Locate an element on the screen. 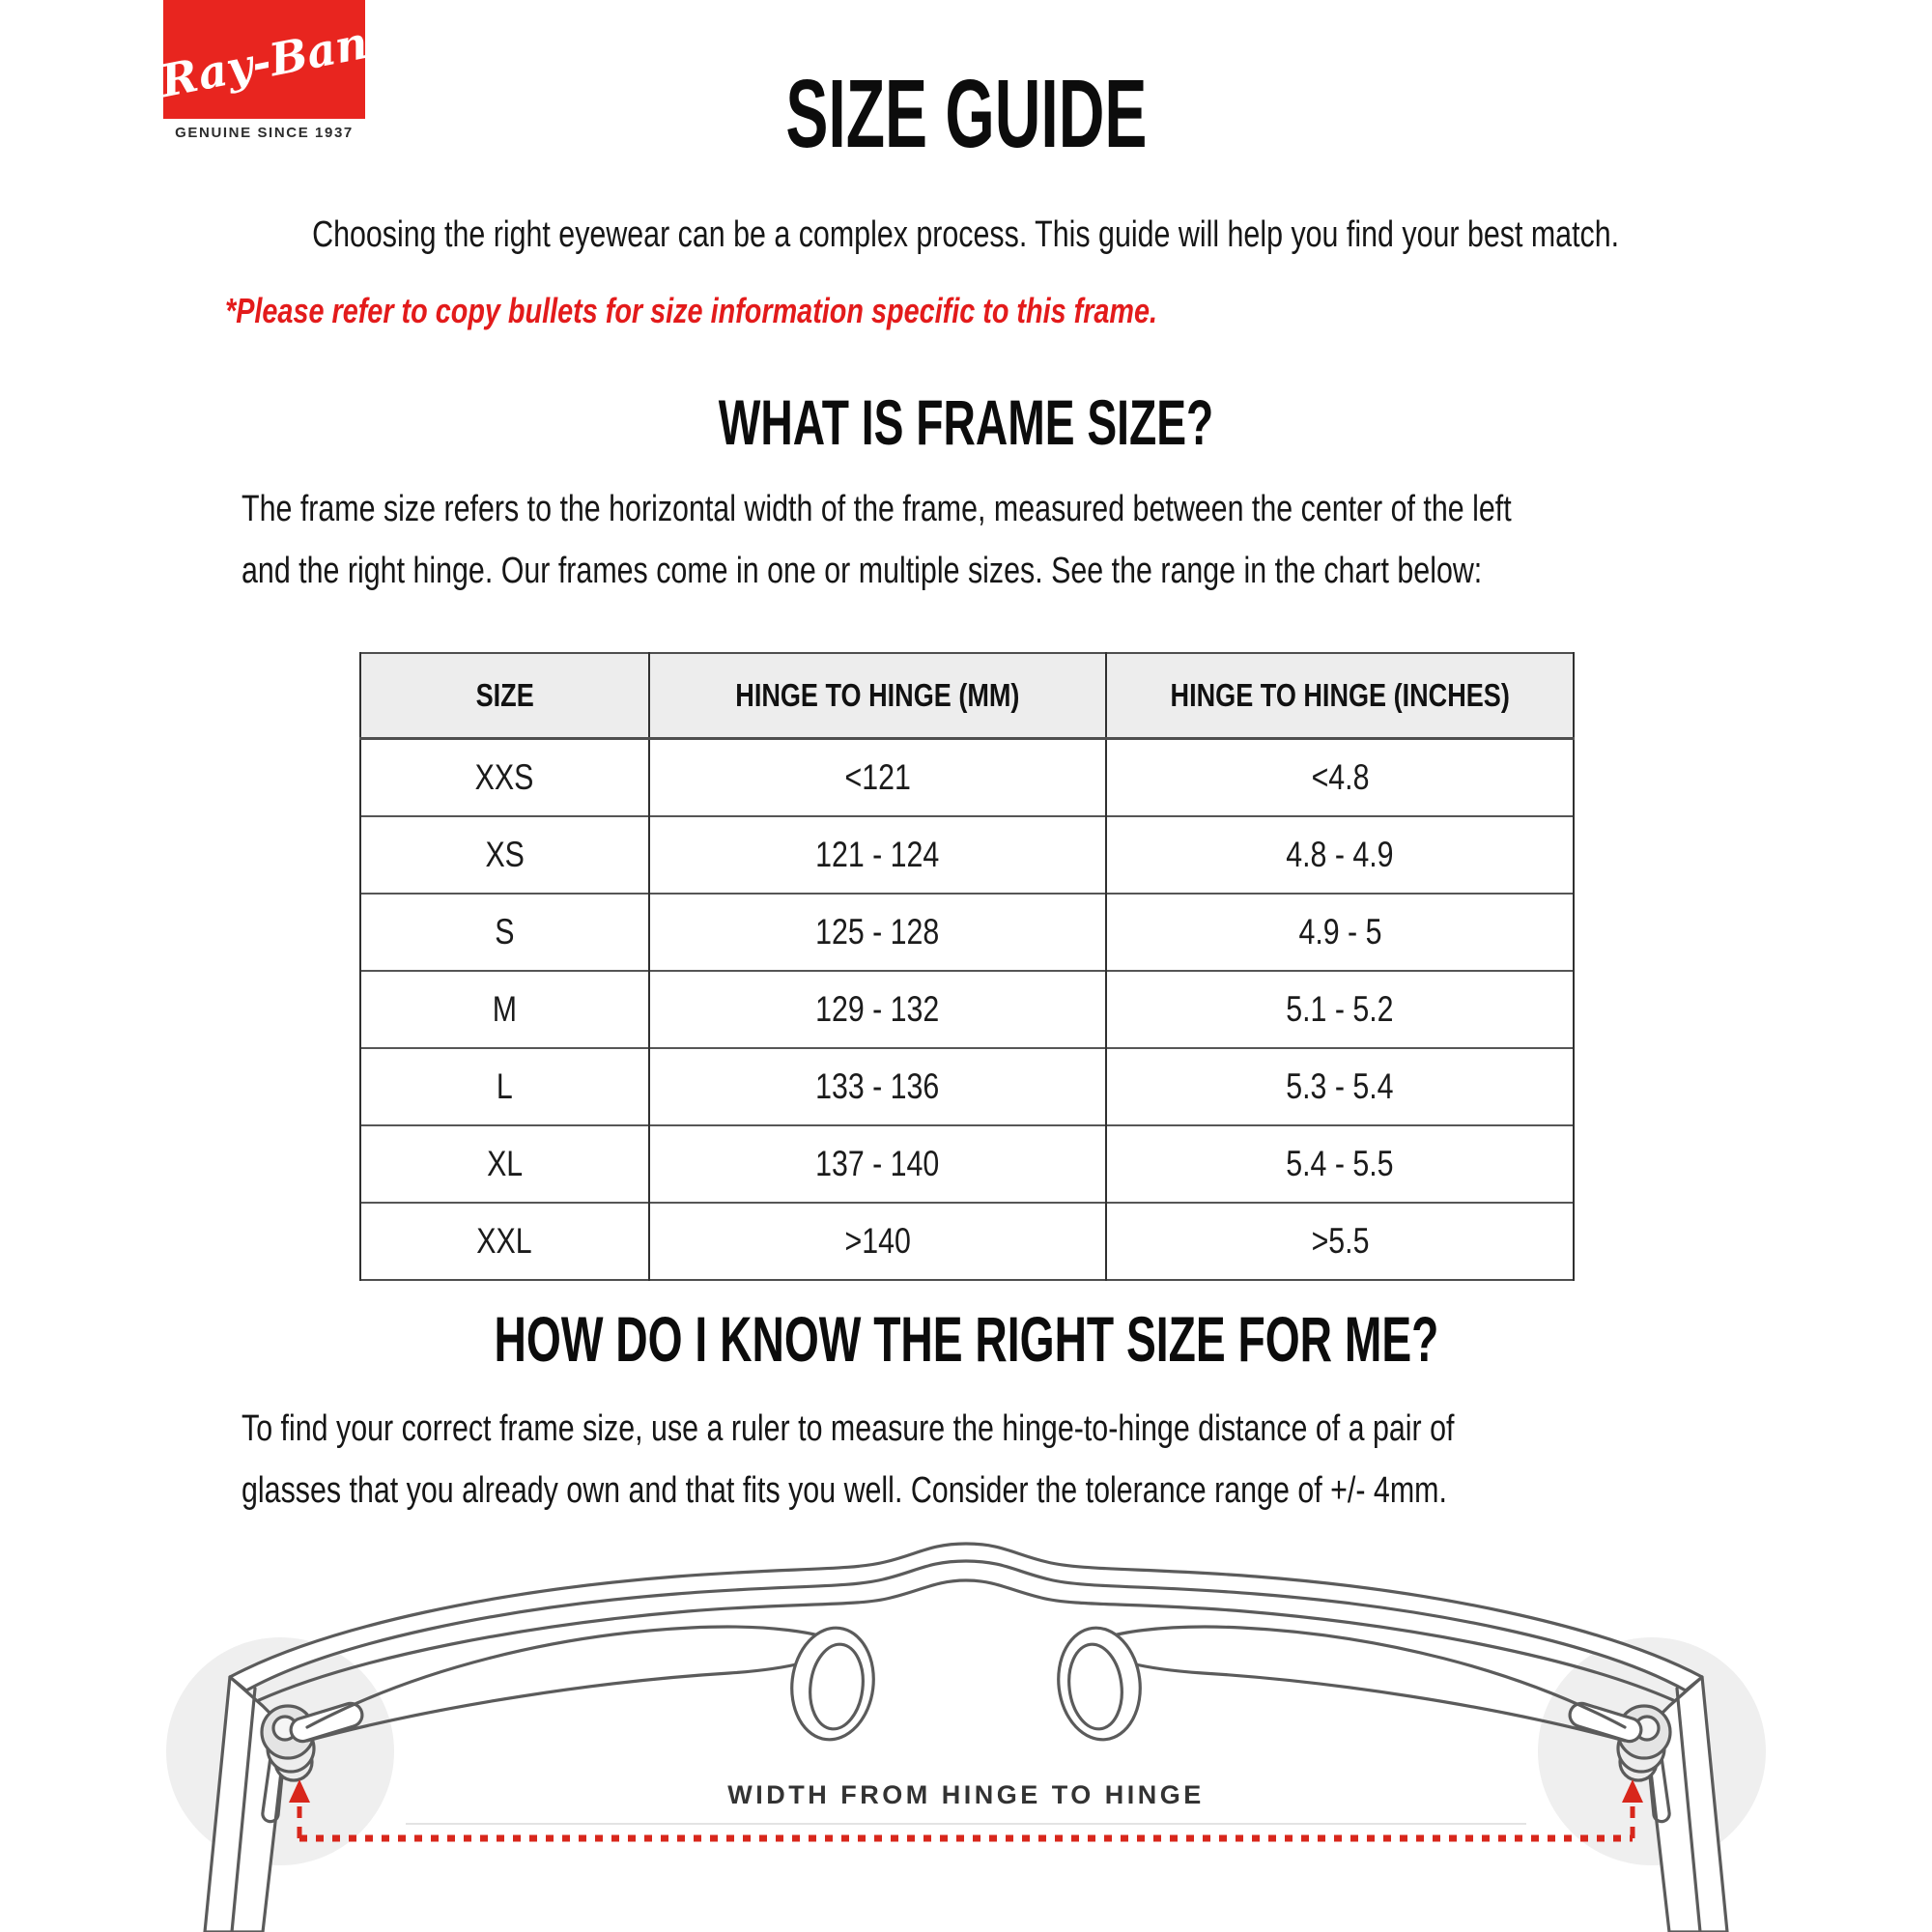 This screenshot has width=1932, height=1932. size-value: M is located at coordinates (505, 1009).